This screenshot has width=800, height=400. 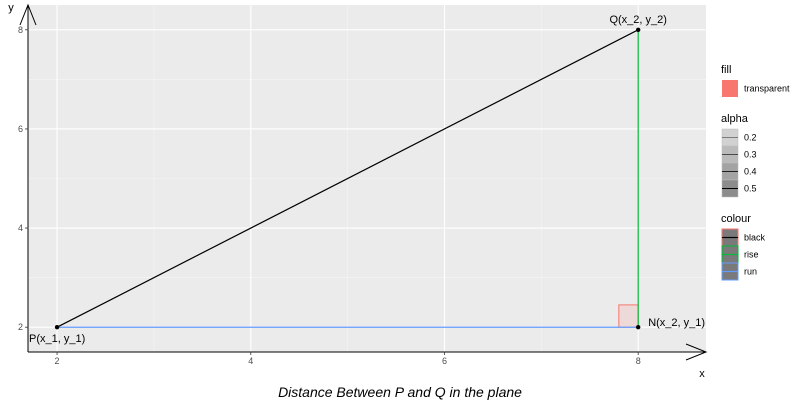 What do you see at coordinates (750, 155) in the screenshot?
I see `legend-label: 0.3` at bounding box center [750, 155].